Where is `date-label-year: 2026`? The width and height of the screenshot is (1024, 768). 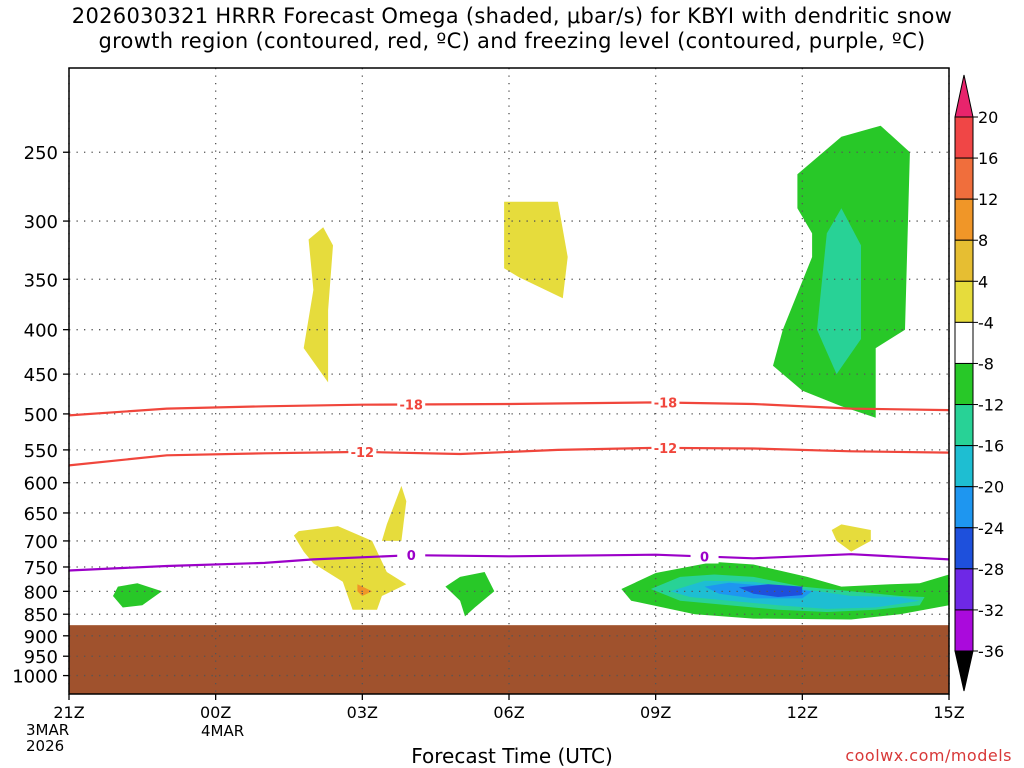 date-label-year: 2026 is located at coordinates (45, 746).